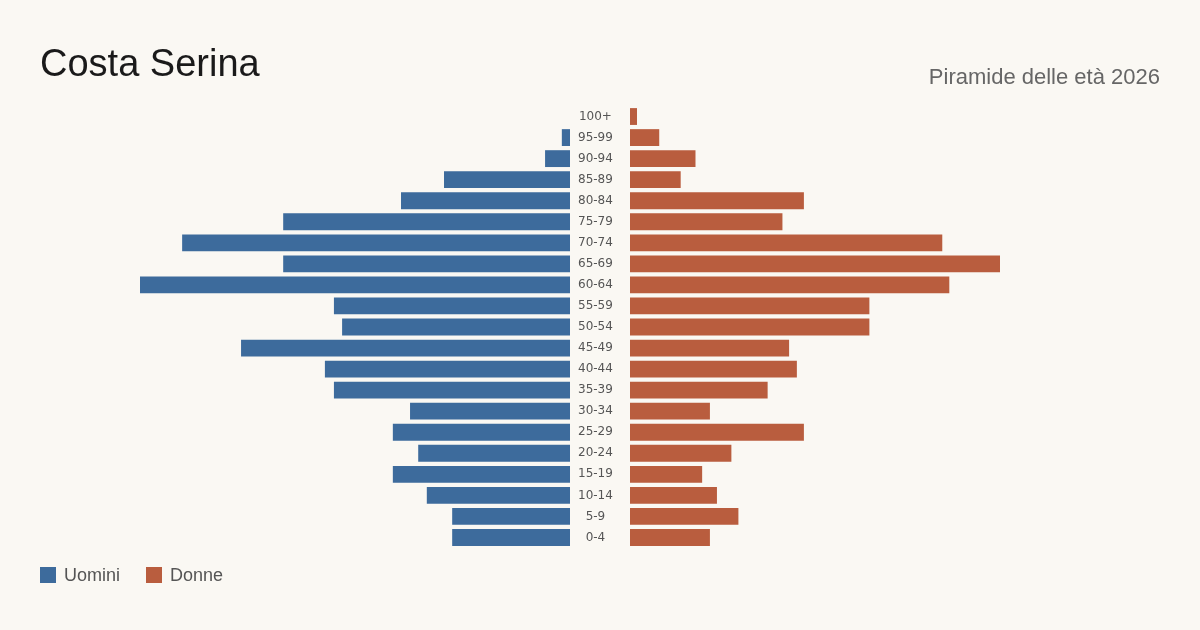 The width and height of the screenshot is (1200, 630). Describe the element at coordinates (595, 515) in the screenshot. I see `y-tick-label: 5-9` at that location.